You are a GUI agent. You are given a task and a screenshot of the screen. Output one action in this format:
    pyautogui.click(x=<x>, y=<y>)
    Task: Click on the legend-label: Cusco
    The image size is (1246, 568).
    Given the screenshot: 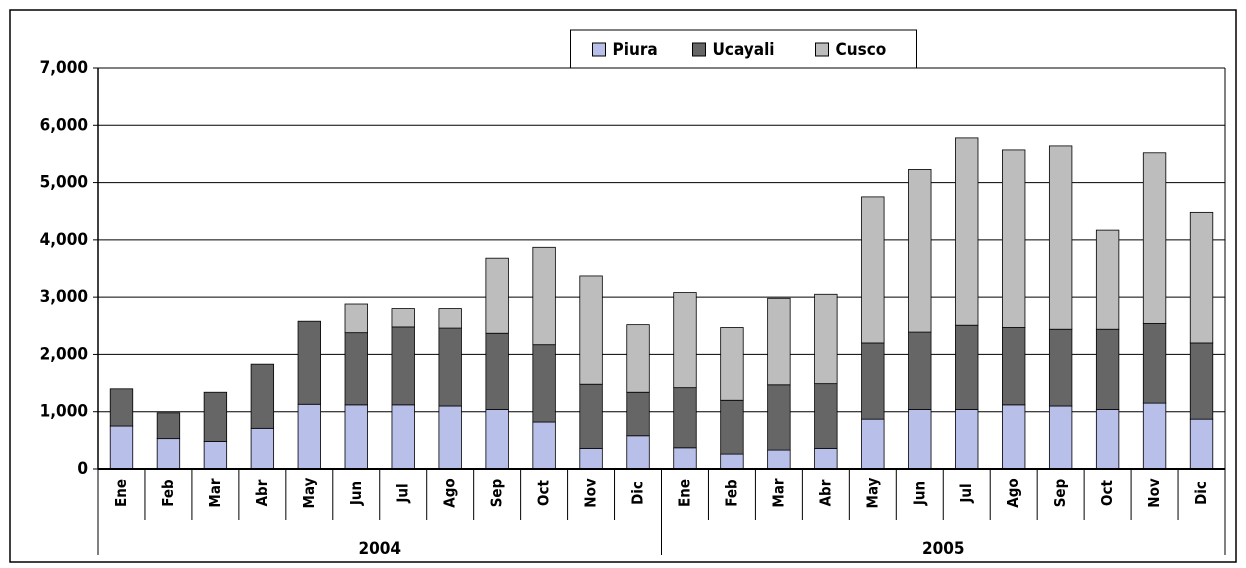 What is the action you would take?
    pyautogui.click(x=861, y=50)
    